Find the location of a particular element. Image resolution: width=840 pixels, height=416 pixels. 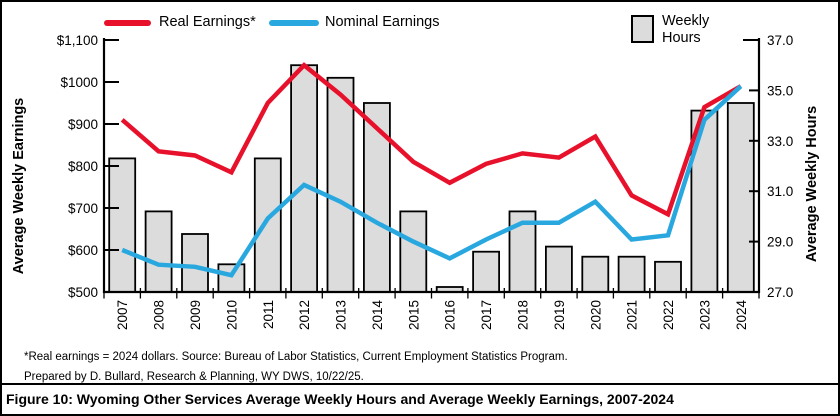

right-axis-tick-label: 31.0 is located at coordinates (780, 191).